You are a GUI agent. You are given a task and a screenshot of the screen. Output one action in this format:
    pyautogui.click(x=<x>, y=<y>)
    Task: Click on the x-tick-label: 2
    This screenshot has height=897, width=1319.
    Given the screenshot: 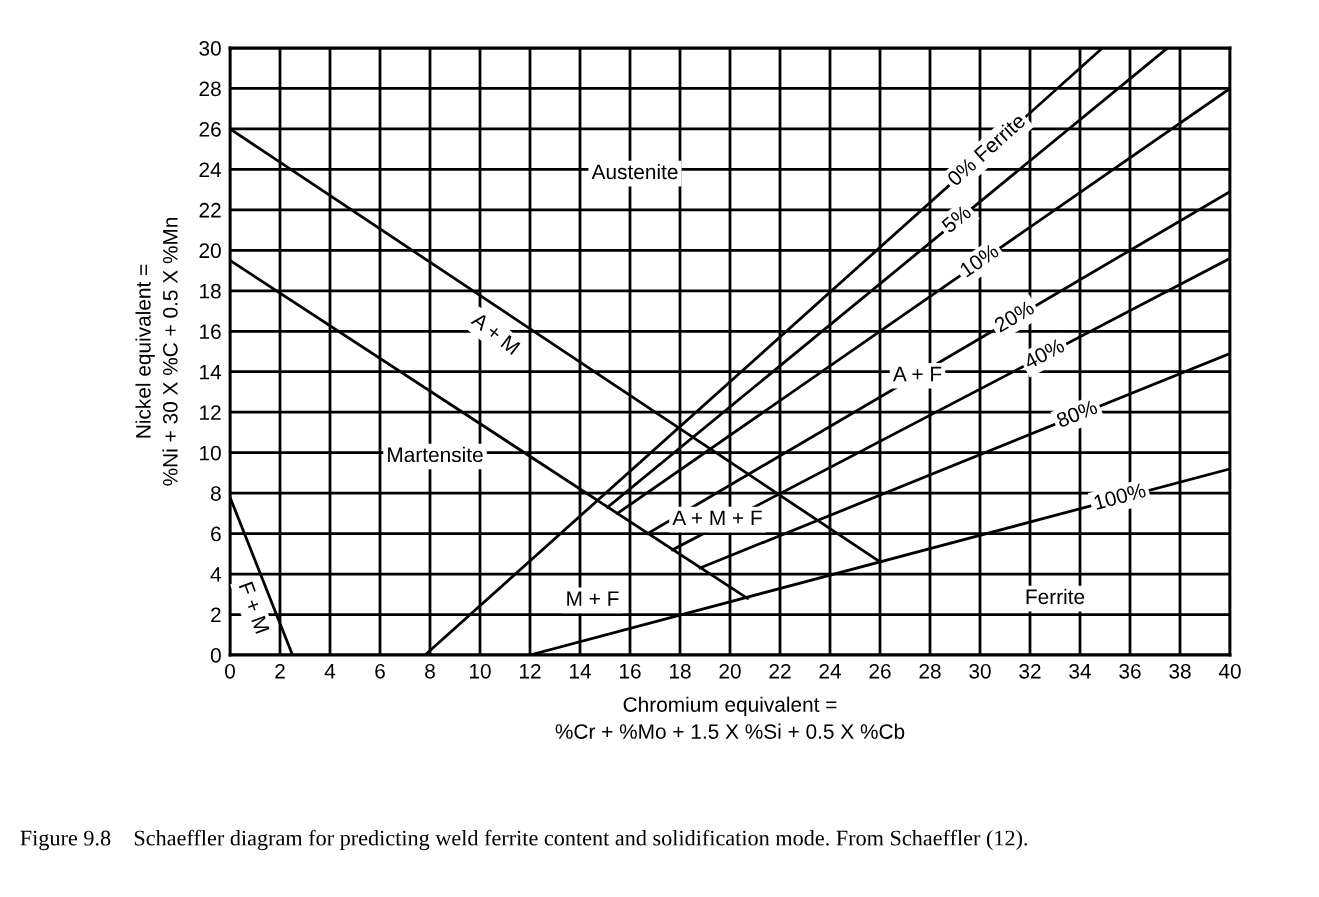 What is the action you would take?
    pyautogui.click(x=280, y=671)
    